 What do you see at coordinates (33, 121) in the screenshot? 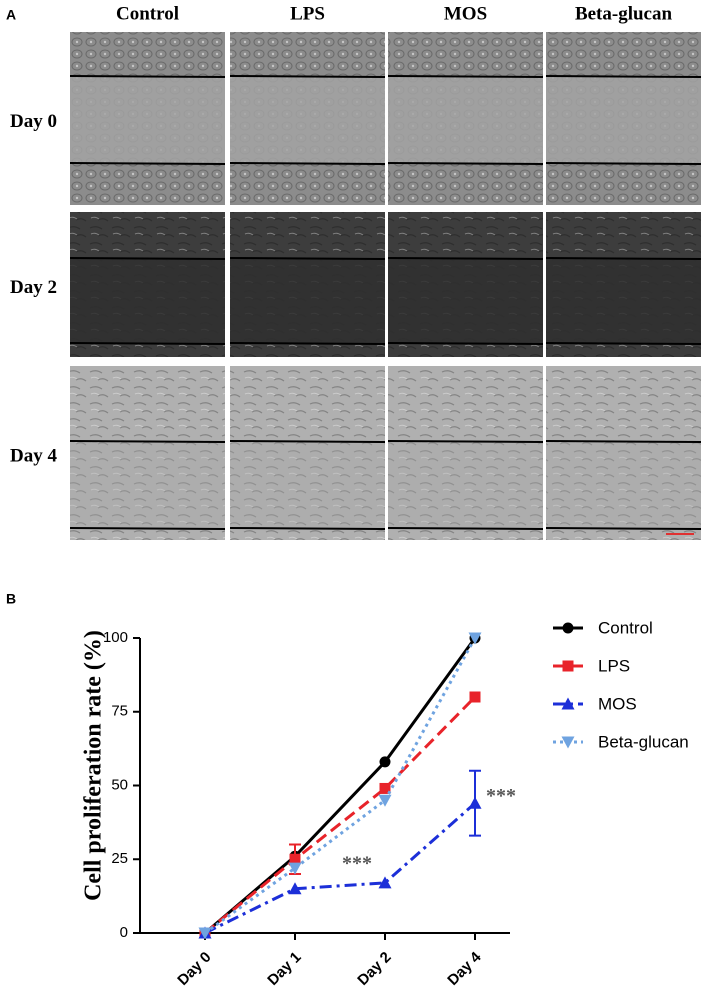
I see `row-label: Day 0` at bounding box center [33, 121].